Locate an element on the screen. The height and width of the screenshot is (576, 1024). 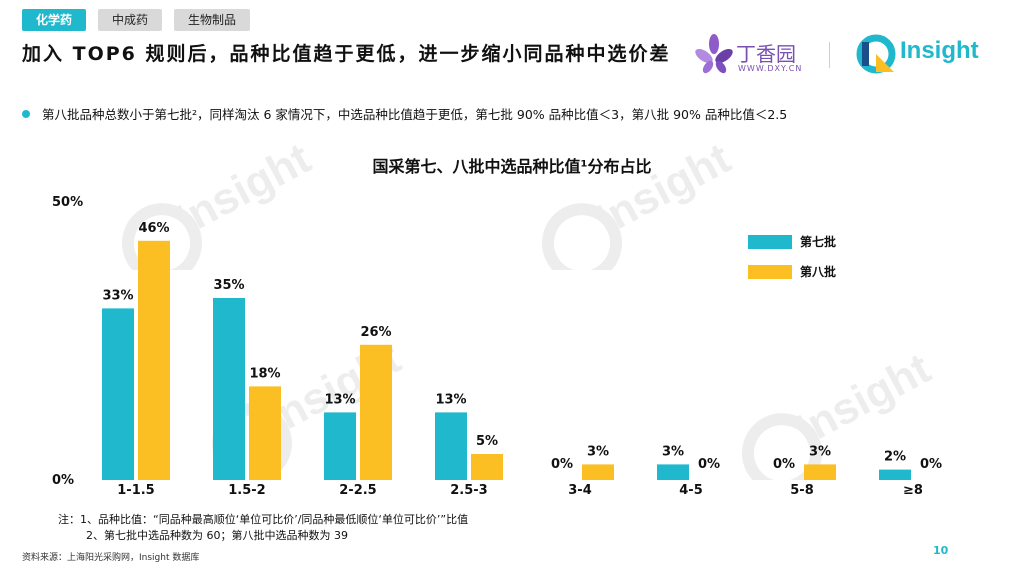
page-title: 加入 TOP6 规则后，品种比值趋于更低，进一步缩小同品种中选价差 is located at coordinates (346, 54).